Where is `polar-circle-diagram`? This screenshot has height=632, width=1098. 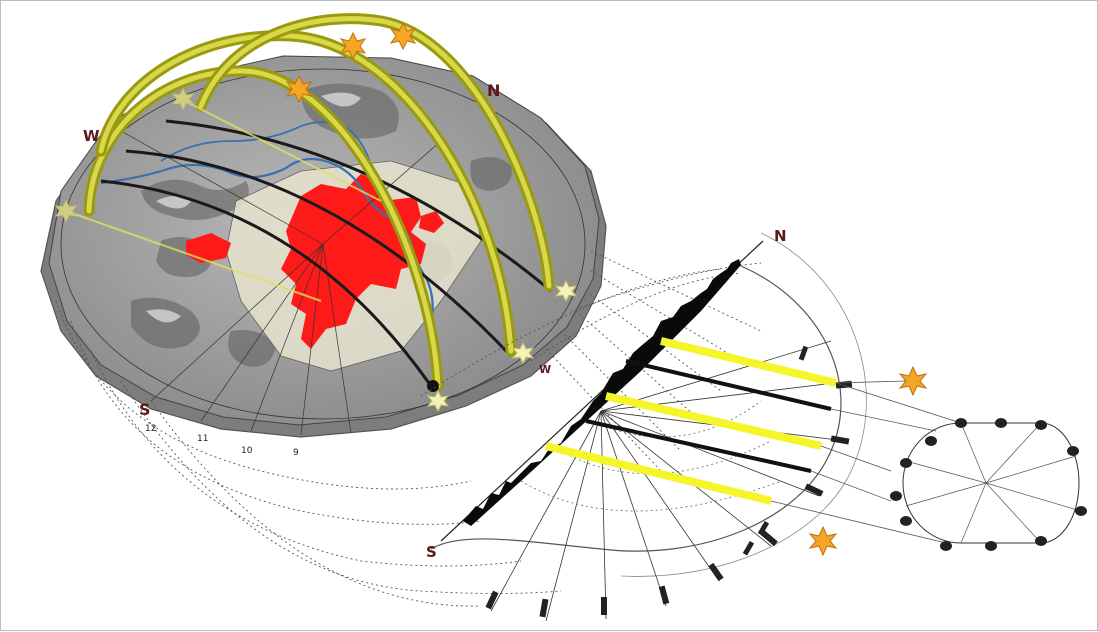 polar-circle-diagram is located at coordinates (988, 484).